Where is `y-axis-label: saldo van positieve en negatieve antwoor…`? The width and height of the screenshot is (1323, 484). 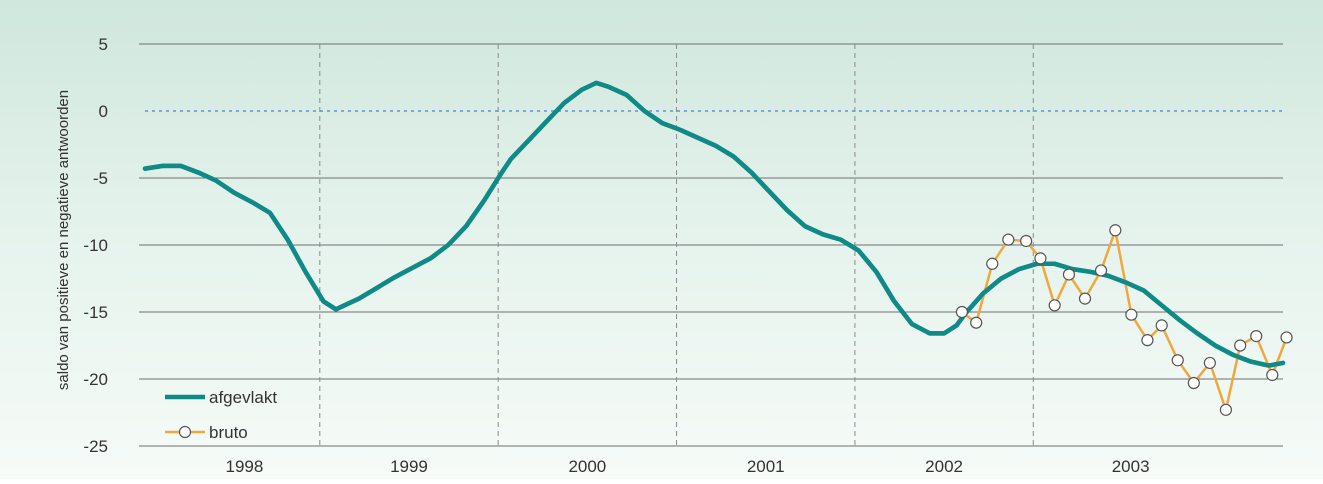 y-axis-label: saldo van positieve en negatieve antwoor… is located at coordinates (63, 240).